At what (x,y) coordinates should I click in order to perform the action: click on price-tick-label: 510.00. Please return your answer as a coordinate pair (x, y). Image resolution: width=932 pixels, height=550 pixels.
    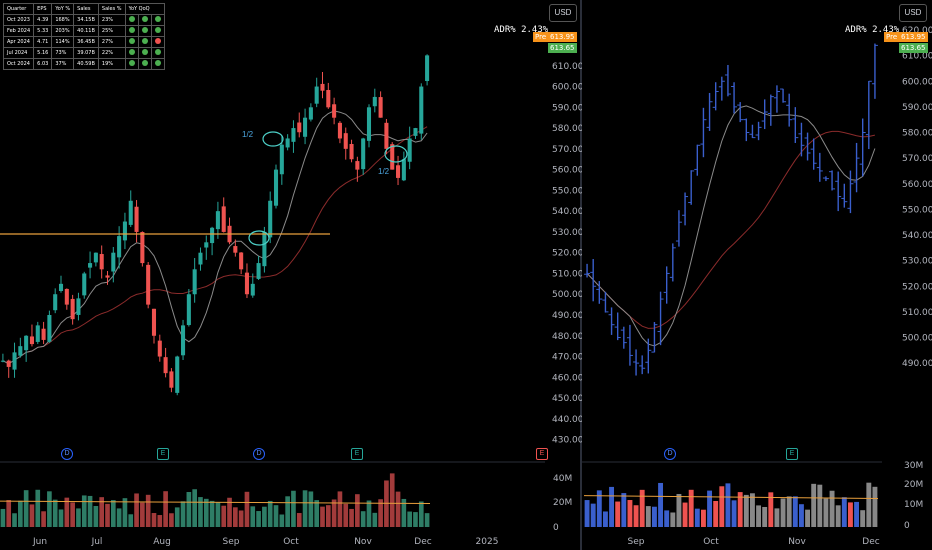
    Looking at the image, I should click on (567, 274).